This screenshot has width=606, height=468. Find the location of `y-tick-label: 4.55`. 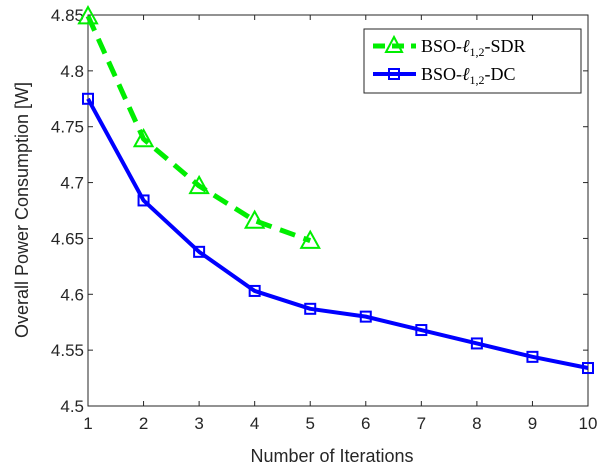

y-tick-label: 4.55 is located at coordinates (67, 350).